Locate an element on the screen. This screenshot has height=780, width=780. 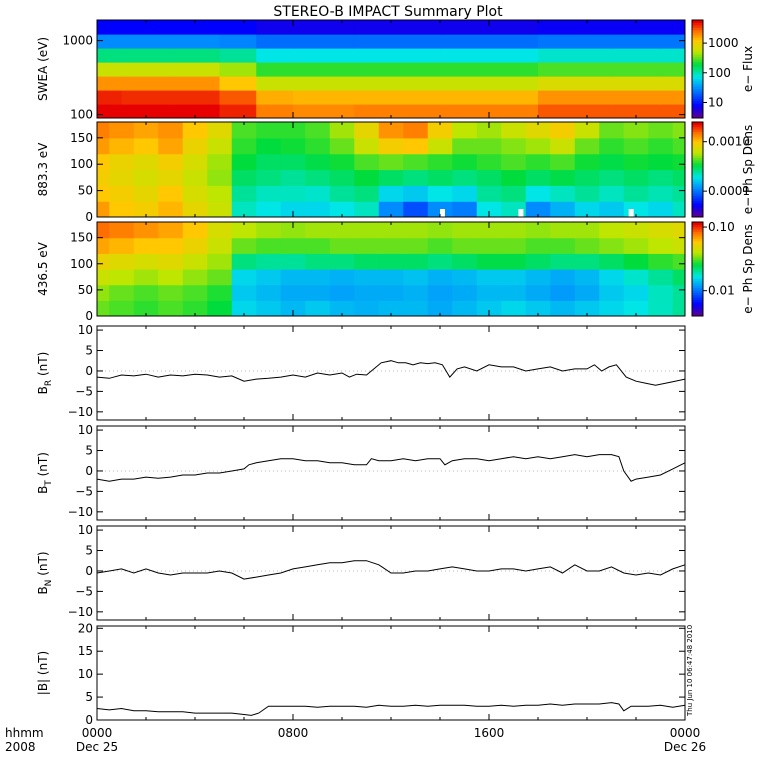
y-tick-label: −10 is located at coordinates (80, 612).